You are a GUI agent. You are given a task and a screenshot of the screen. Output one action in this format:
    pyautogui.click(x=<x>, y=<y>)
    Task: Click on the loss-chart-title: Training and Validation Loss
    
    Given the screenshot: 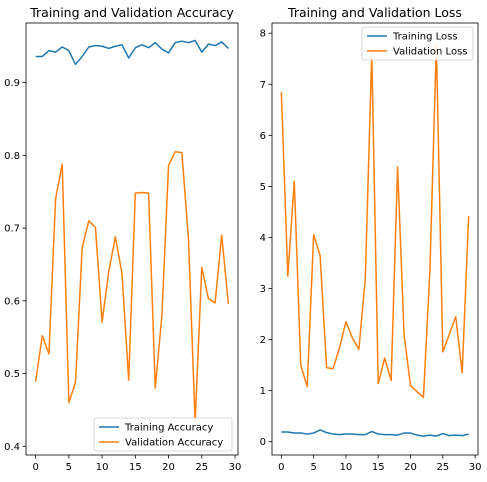 What is the action you would take?
    pyautogui.click(x=374, y=12)
    